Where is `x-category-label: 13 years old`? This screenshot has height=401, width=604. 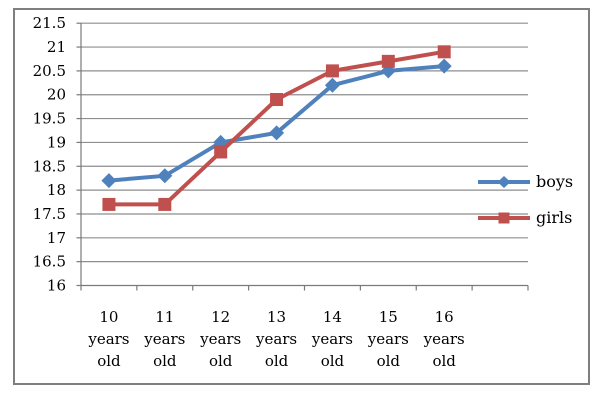
x-category-label: 13 years old is located at coordinates (276, 339).